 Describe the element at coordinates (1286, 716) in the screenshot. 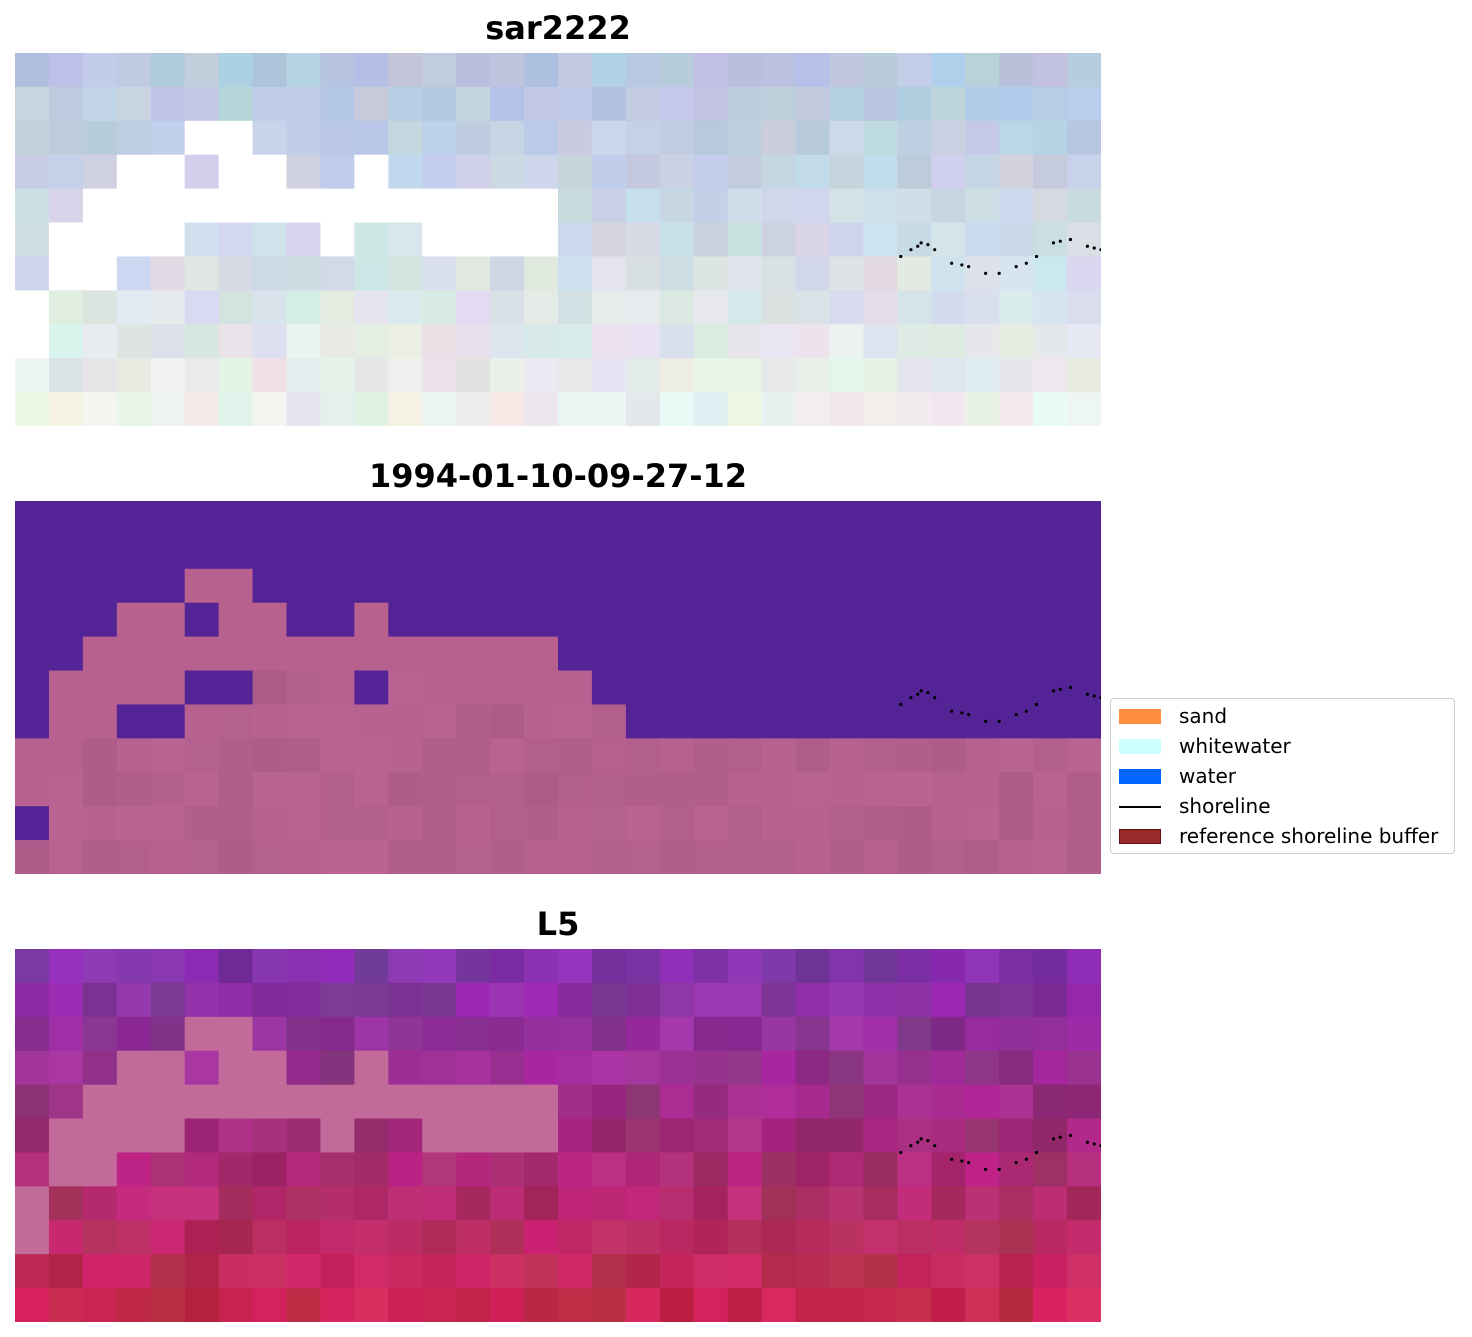

I see `legend-item-sand: sand` at that location.